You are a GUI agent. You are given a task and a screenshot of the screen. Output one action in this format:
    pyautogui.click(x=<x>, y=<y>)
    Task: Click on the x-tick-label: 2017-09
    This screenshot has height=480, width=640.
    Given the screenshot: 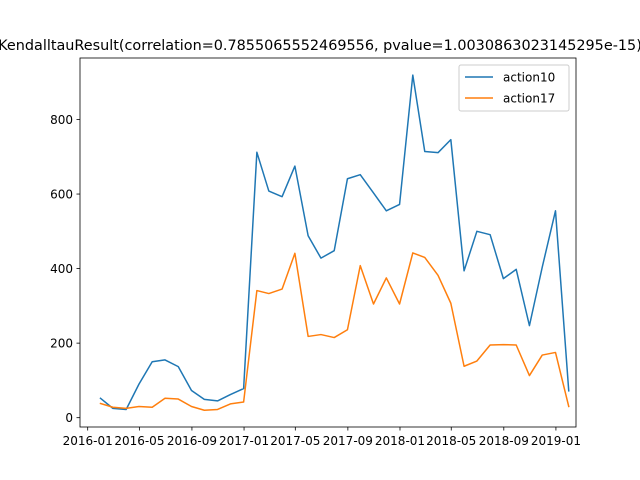 What is the action you would take?
    pyautogui.click(x=348, y=441)
    